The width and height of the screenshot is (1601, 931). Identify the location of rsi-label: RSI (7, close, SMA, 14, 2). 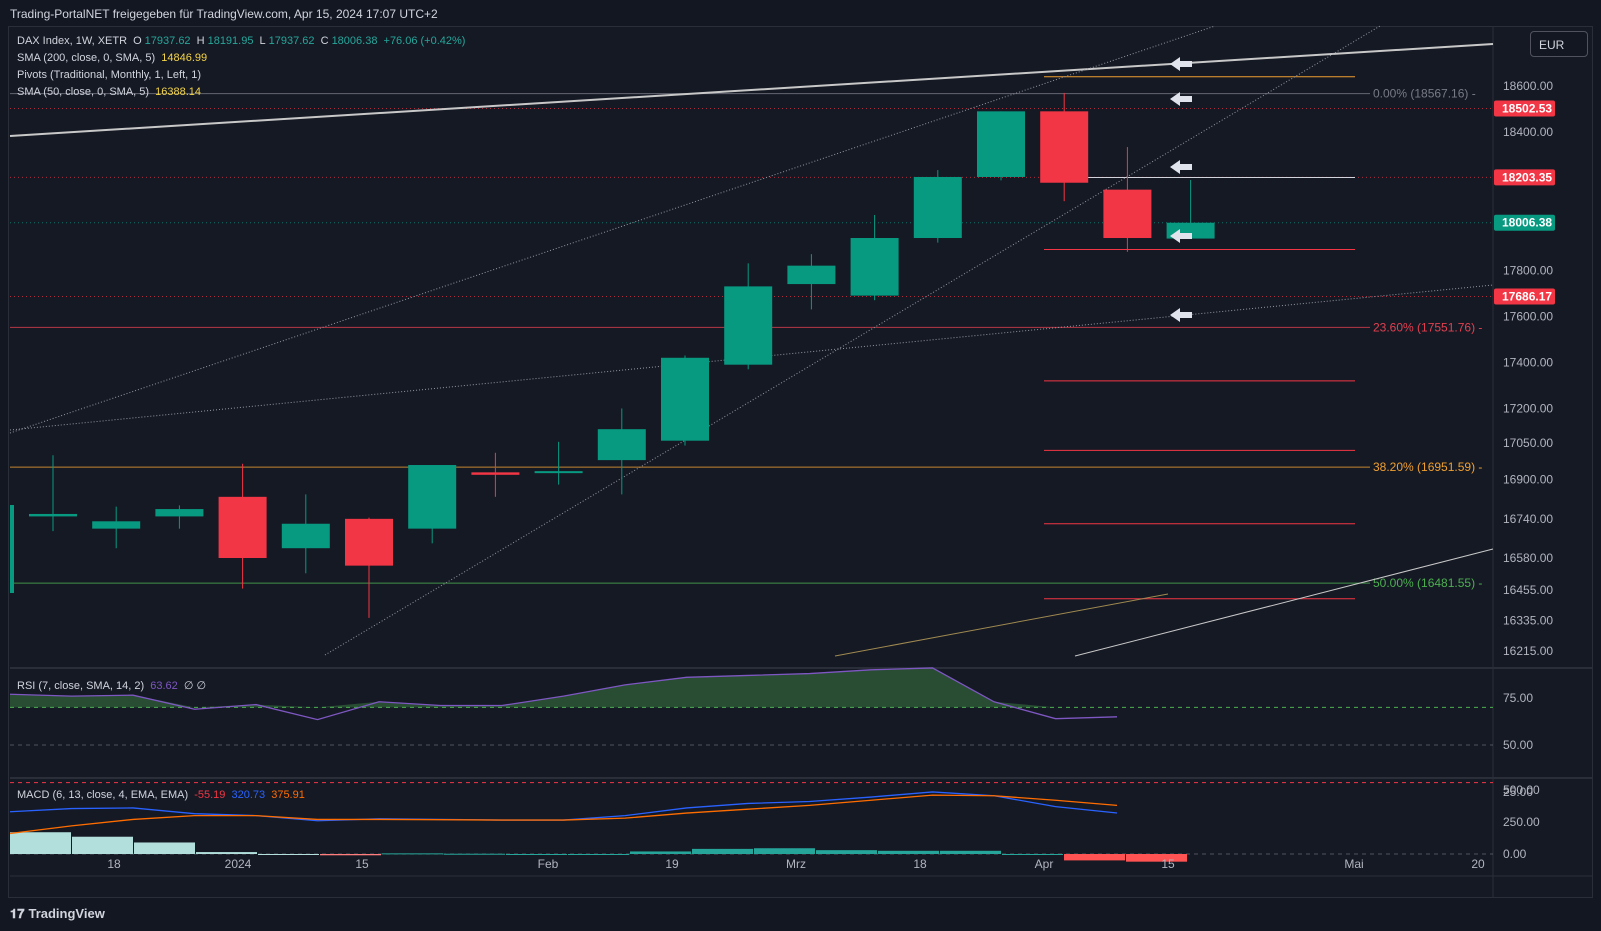
(81, 686).